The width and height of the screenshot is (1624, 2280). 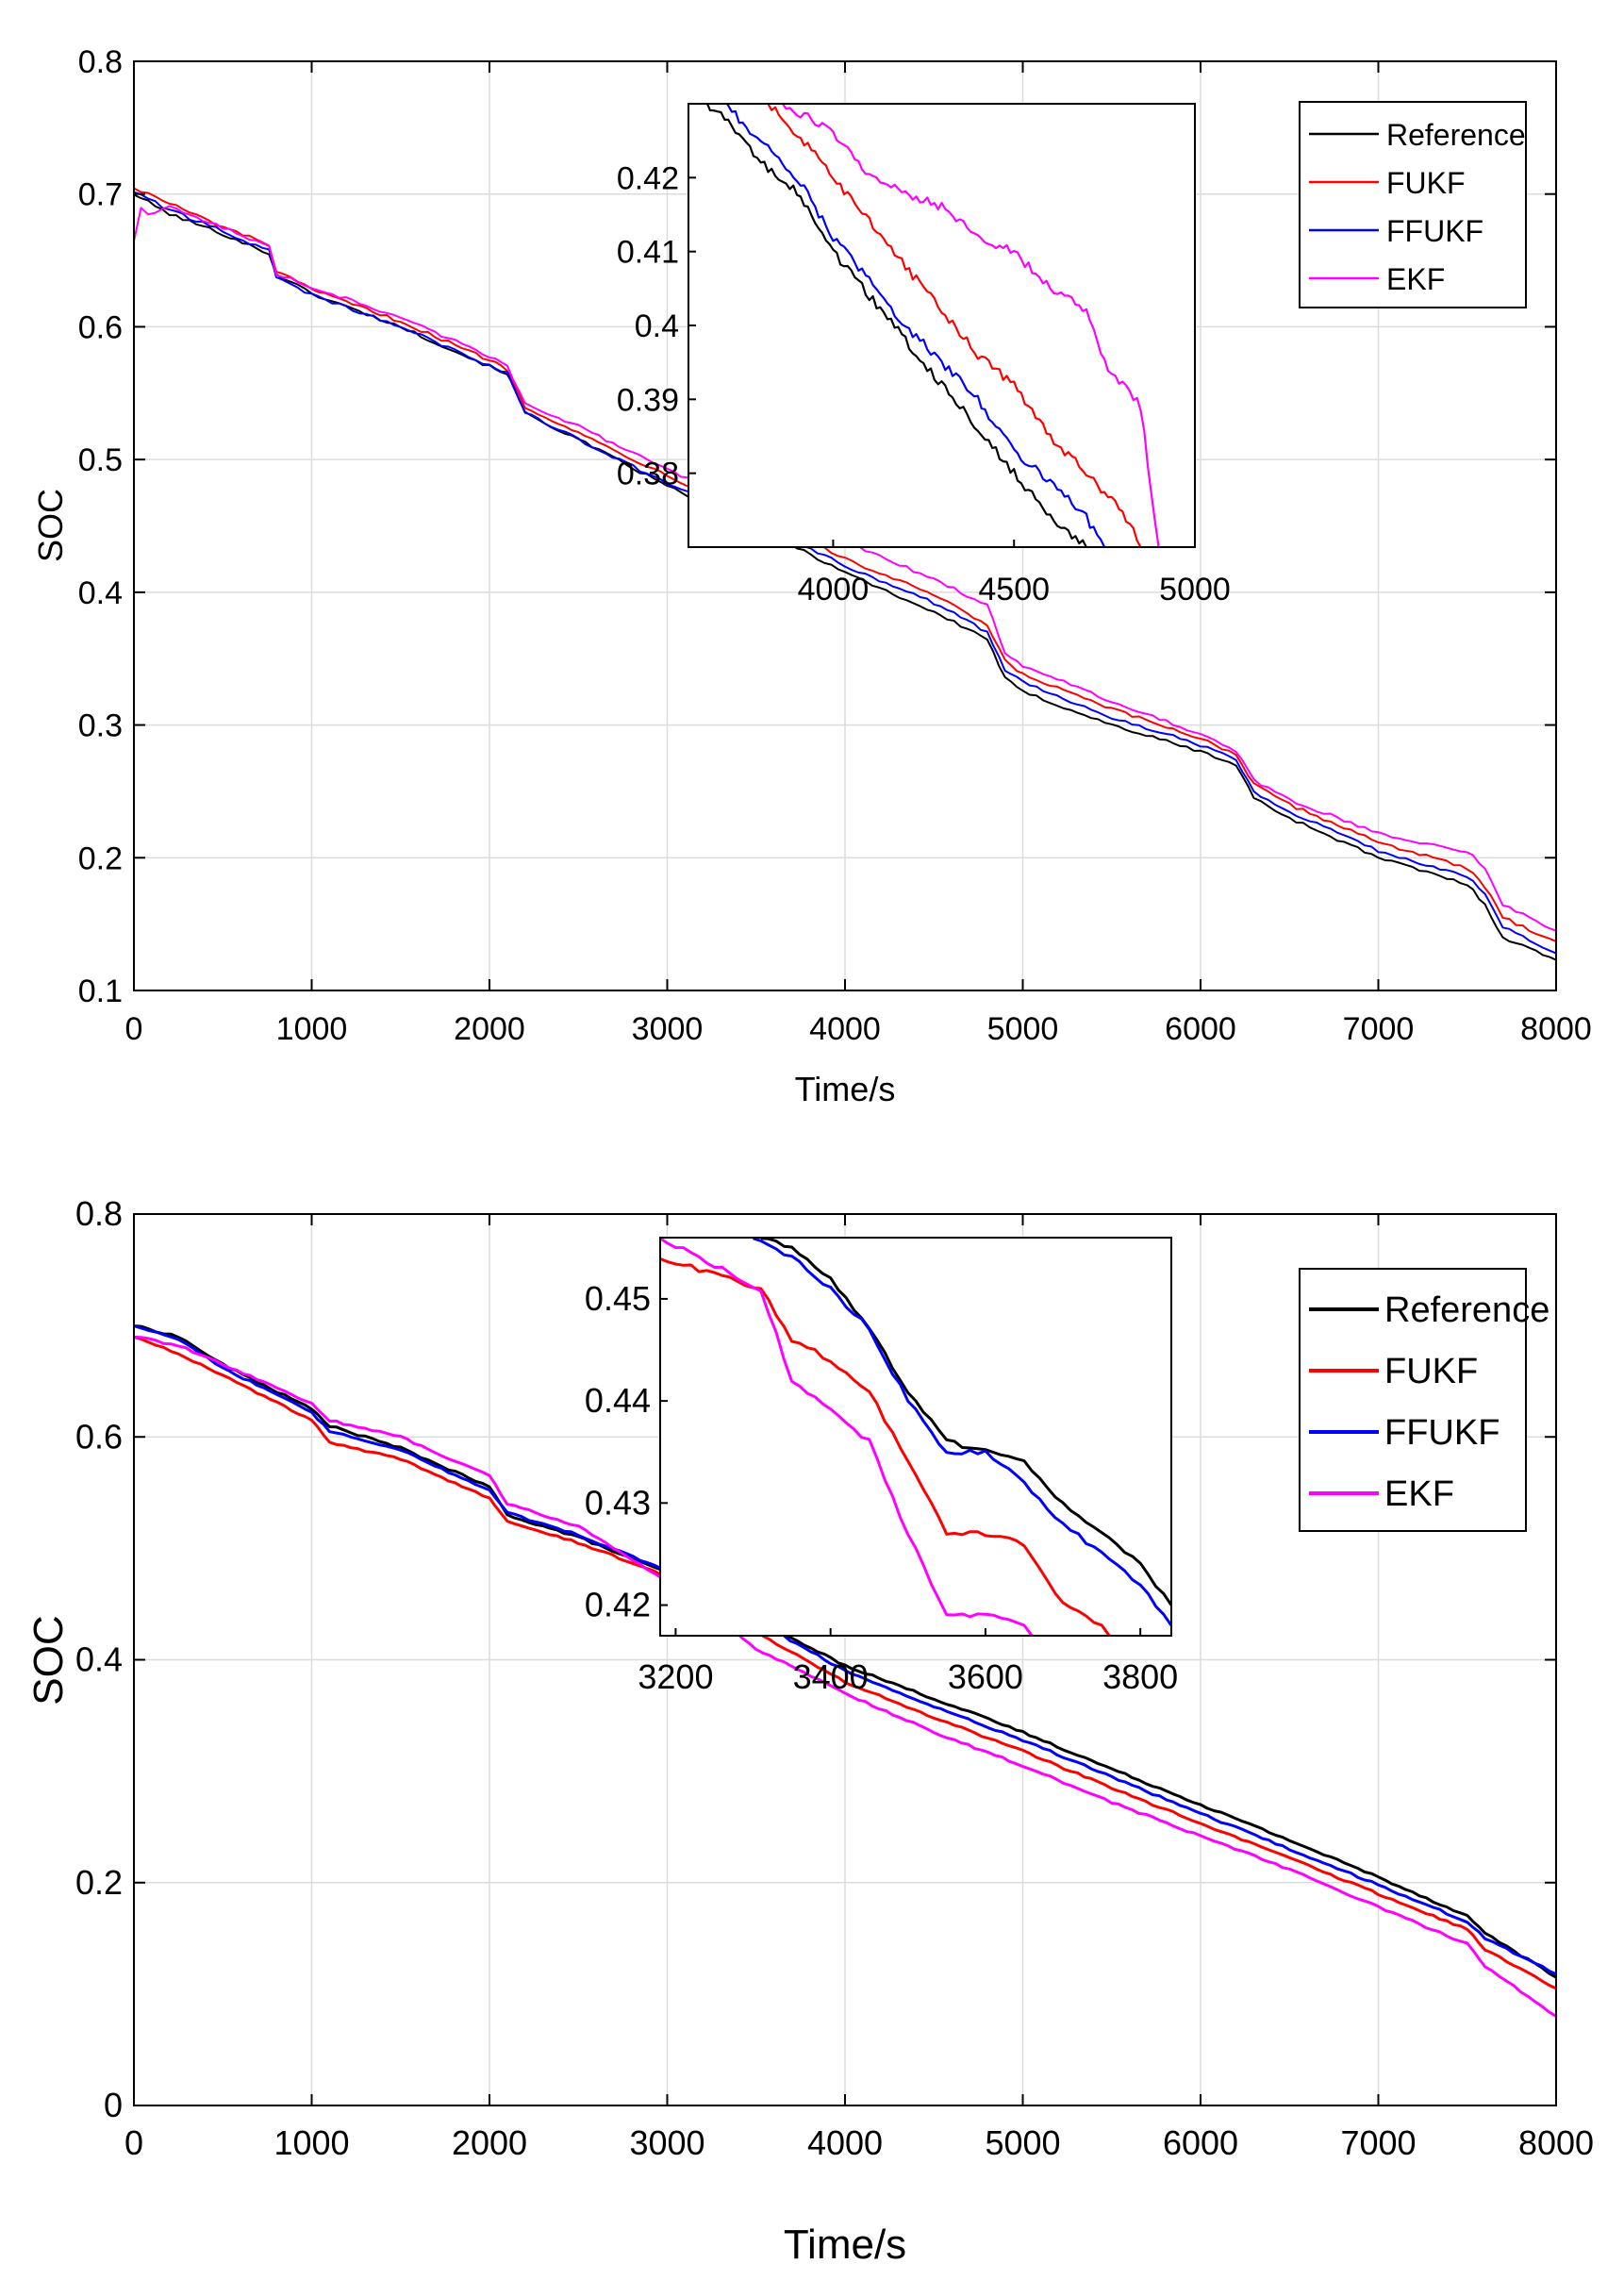 I want to click on inset-ytick-label-0.4: 0.4, so click(x=657, y=326).